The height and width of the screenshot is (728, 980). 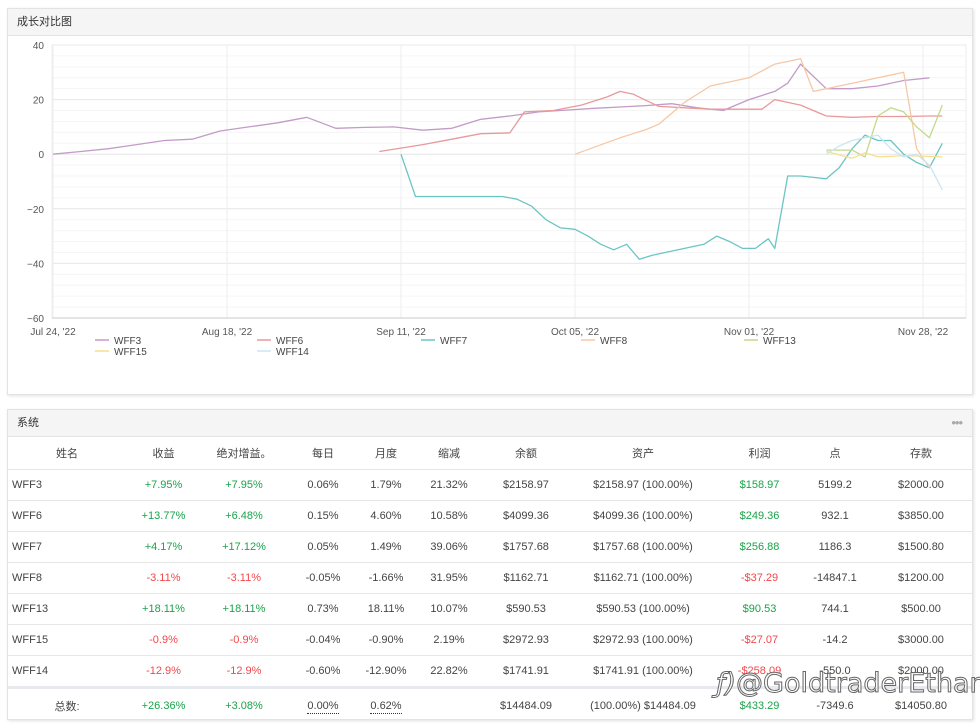 What do you see at coordinates (386, 578) in the screenshot?
I see `cell-monthly: -1.66%` at bounding box center [386, 578].